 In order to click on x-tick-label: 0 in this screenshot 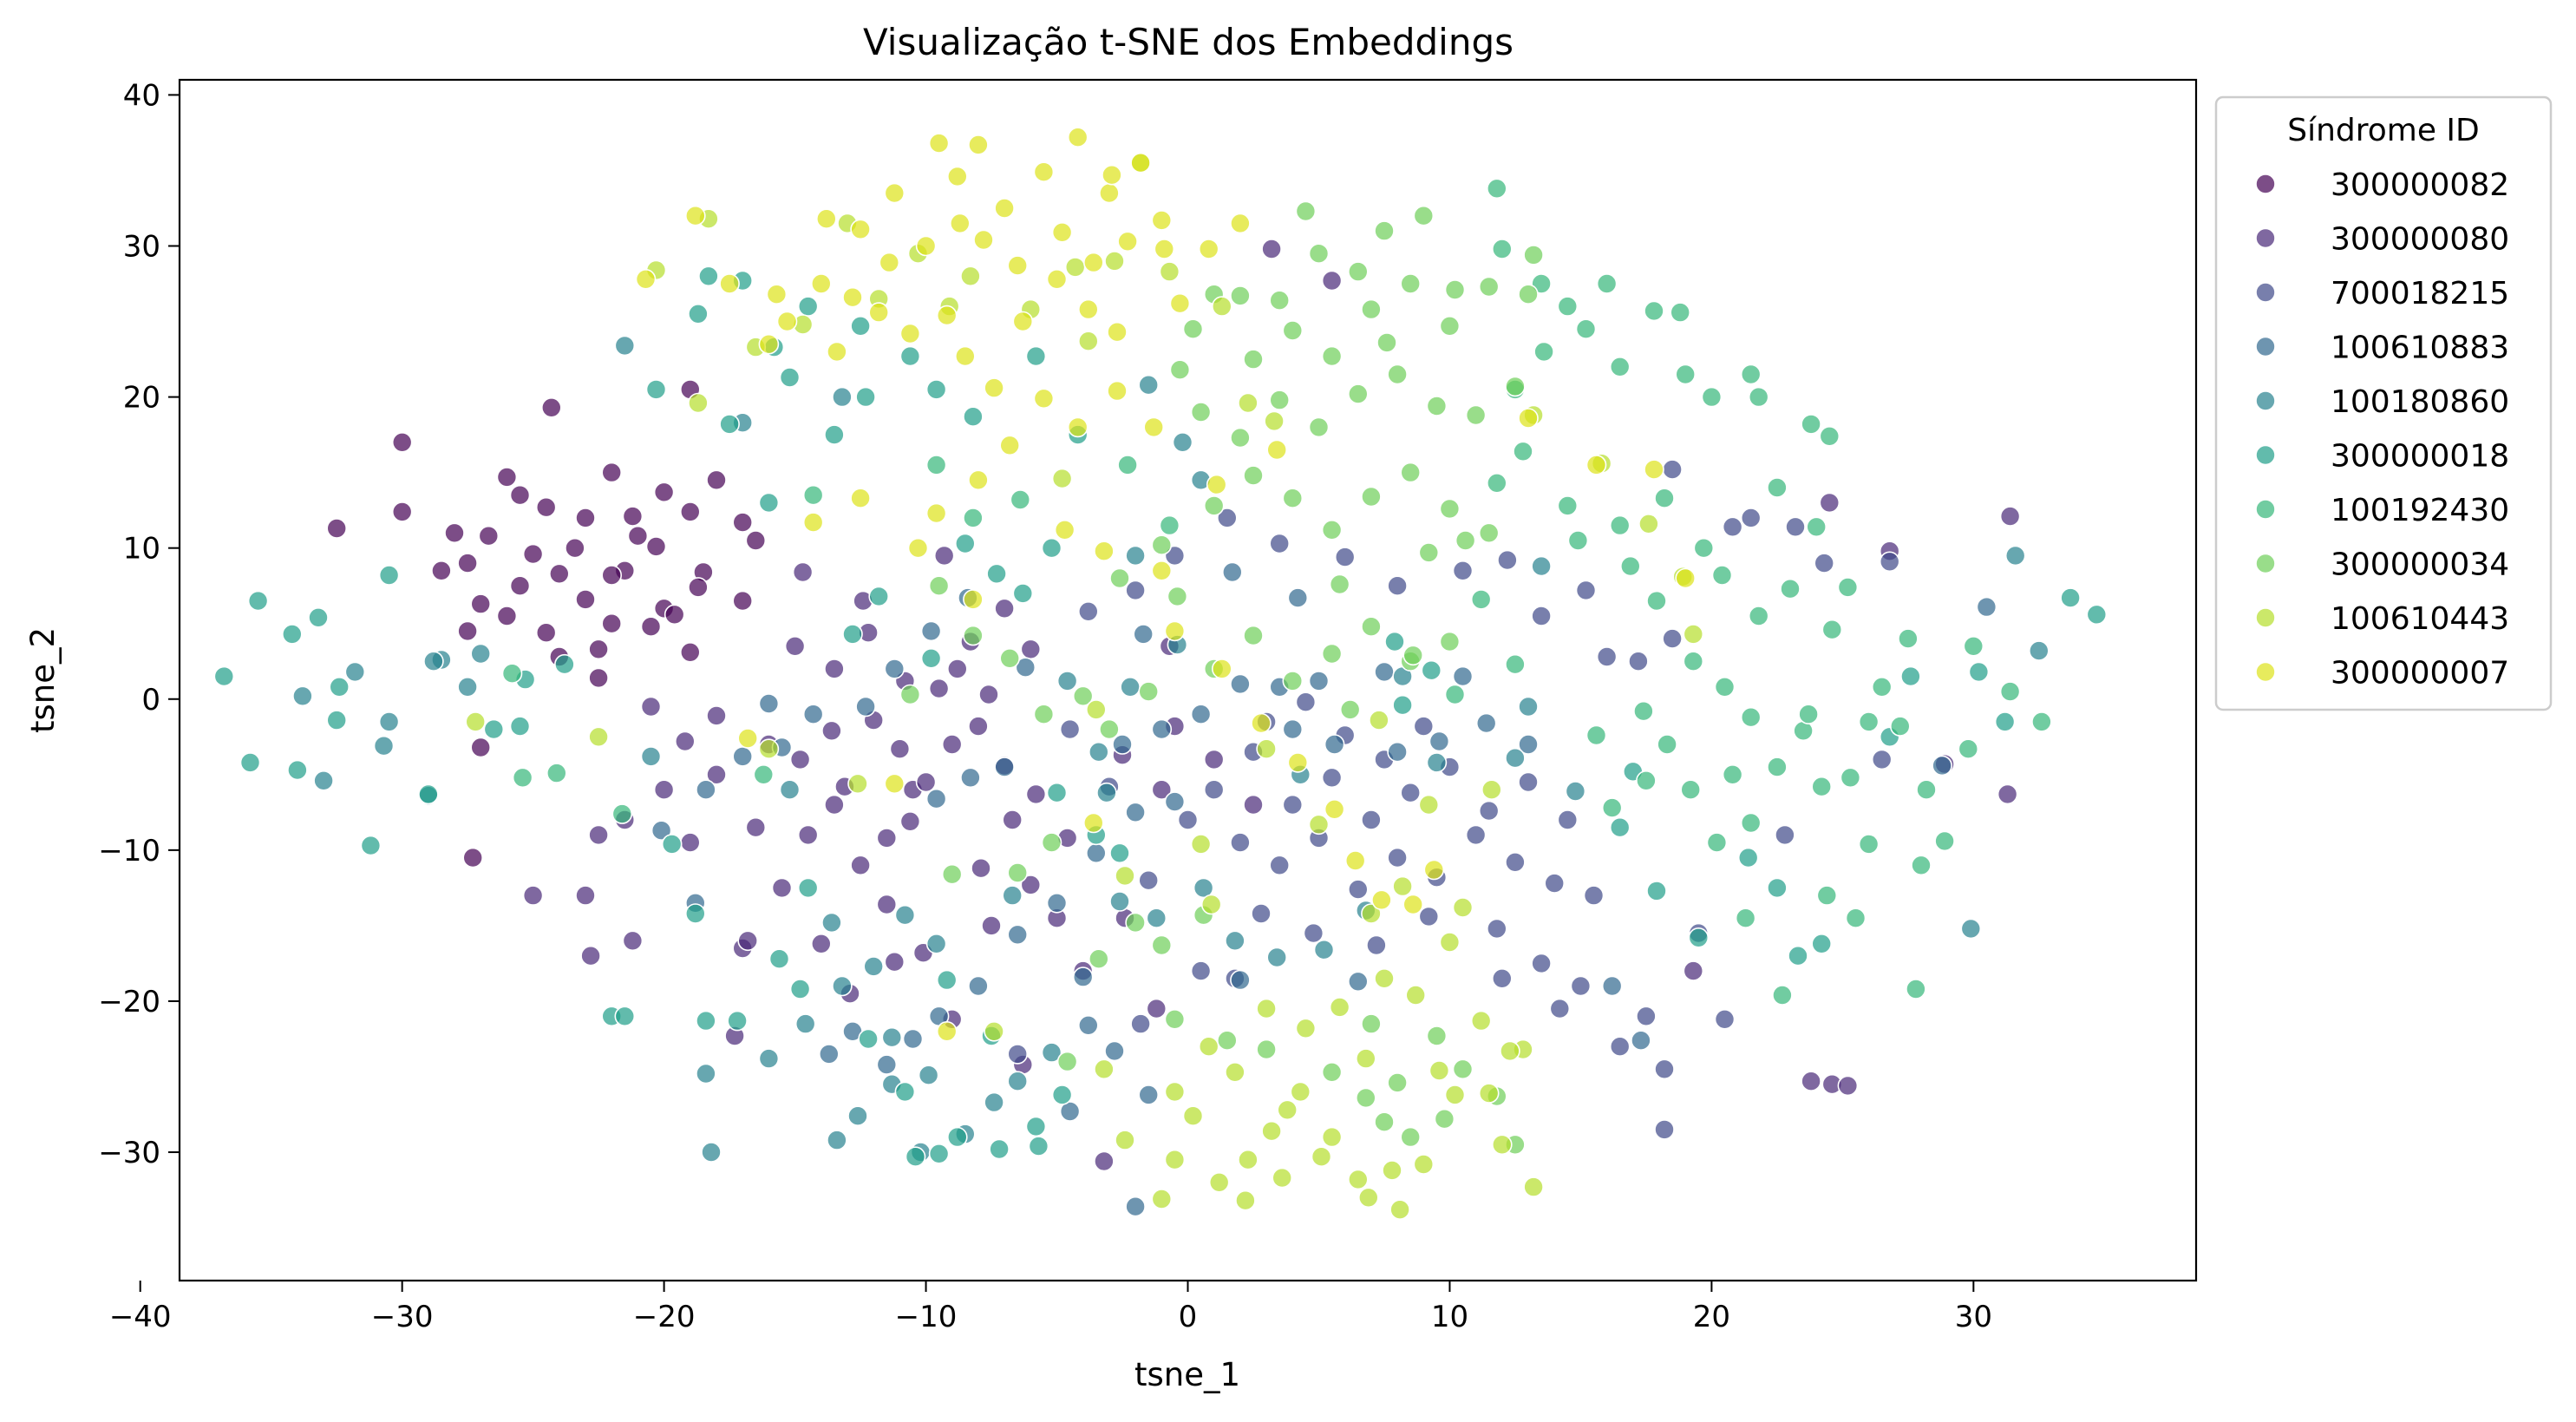, I will do `click(1188, 1317)`.